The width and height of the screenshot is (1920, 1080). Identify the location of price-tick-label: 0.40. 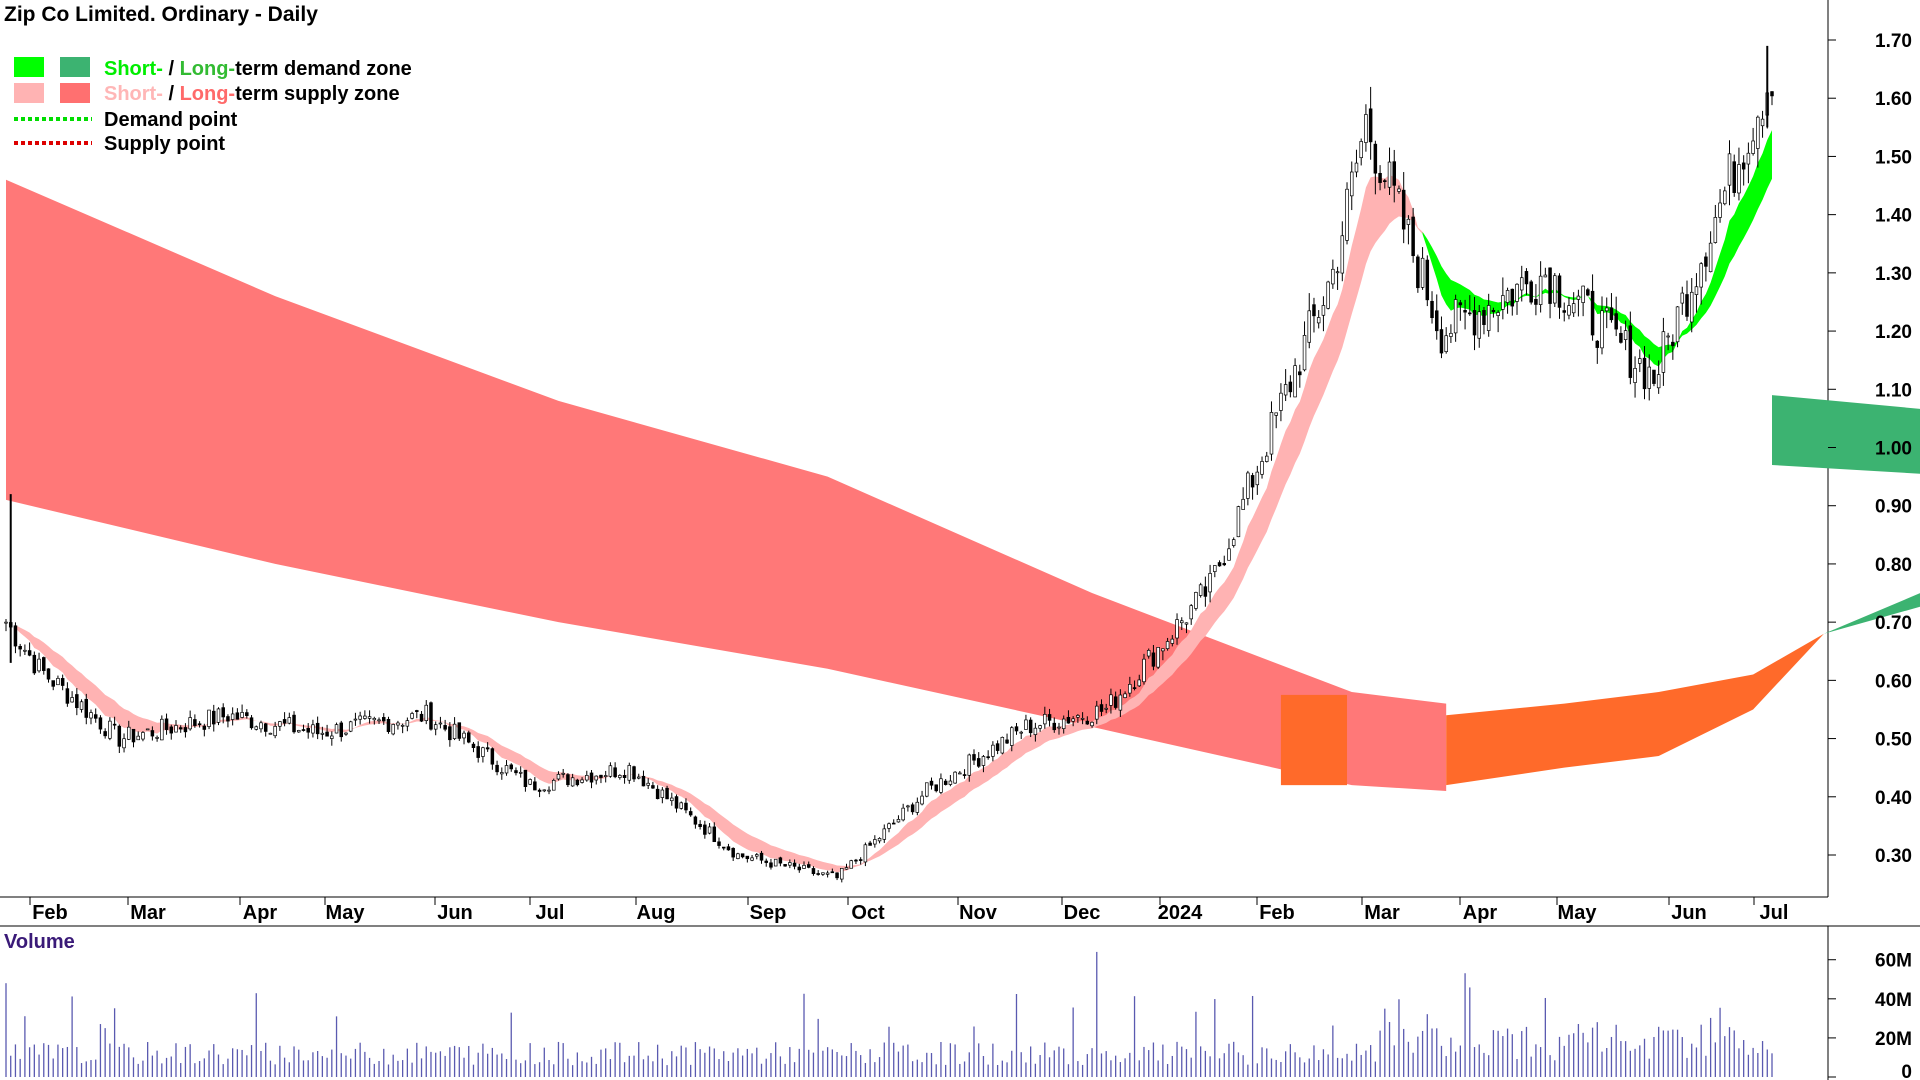
(1893, 798).